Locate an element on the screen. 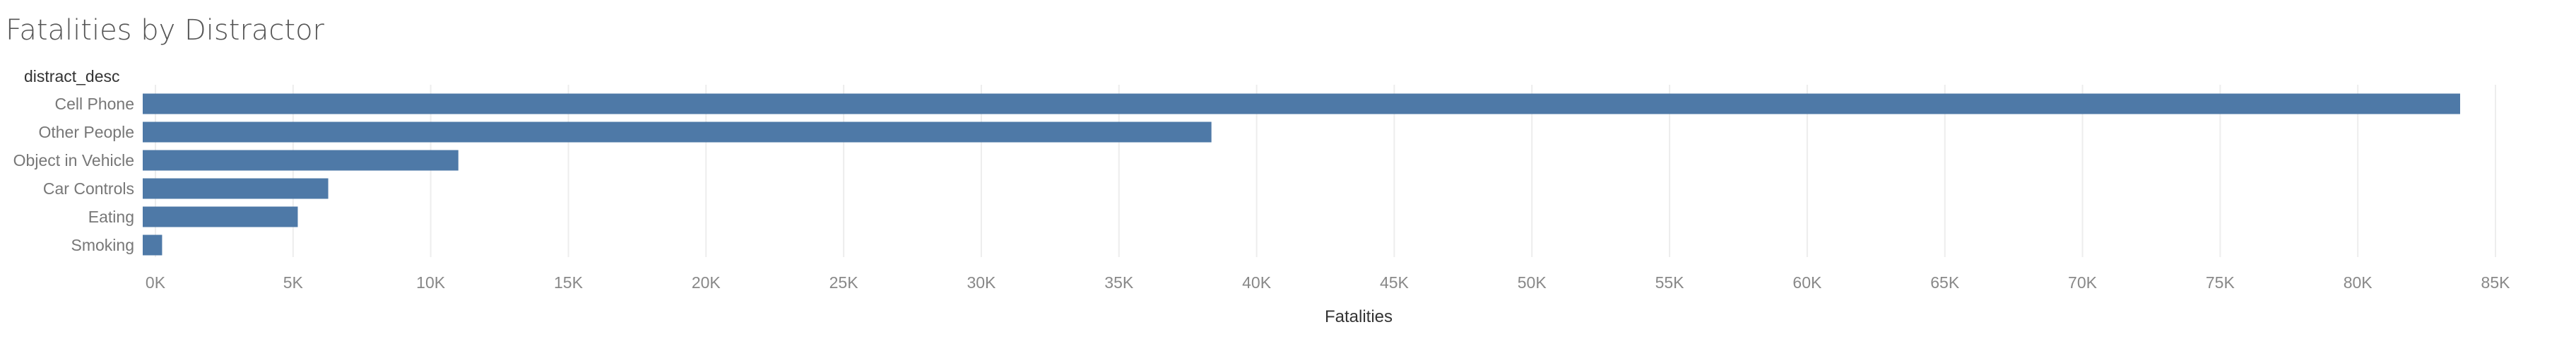 This screenshot has width=2576, height=339. x-tick-label-10: 50K is located at coordinates (1532, 282).